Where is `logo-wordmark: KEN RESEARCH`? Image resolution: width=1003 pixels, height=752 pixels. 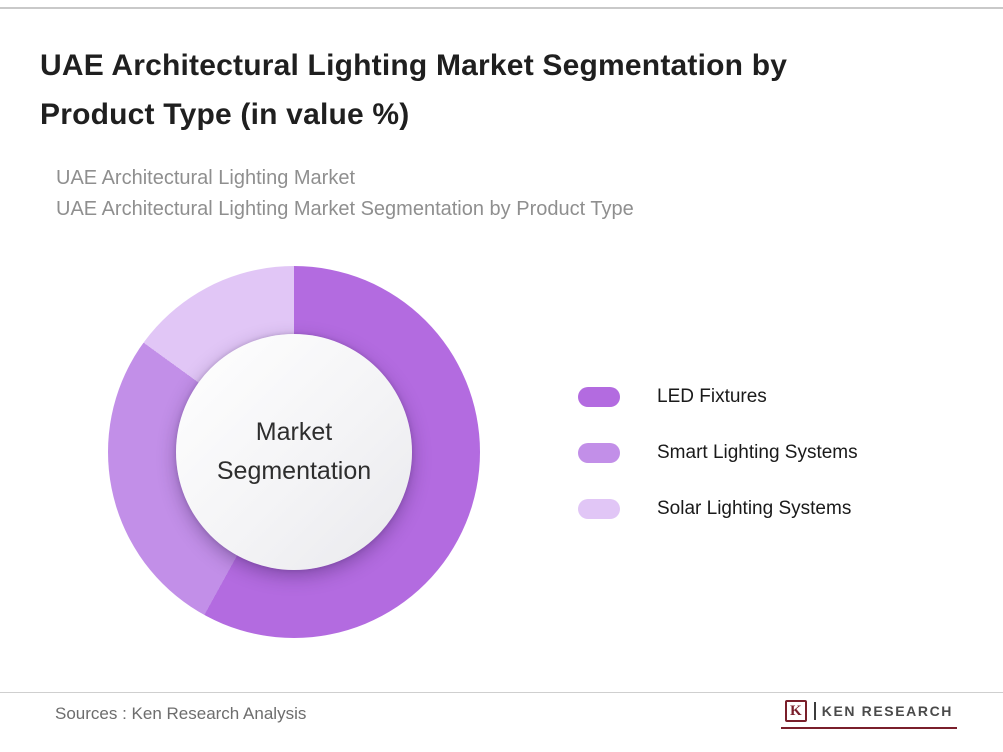
logo-wordmark: KEN RESEARCH is located at coordinates (887, 711).